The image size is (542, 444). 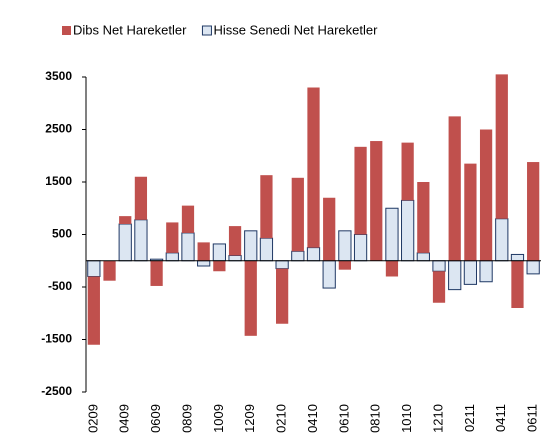 What do you see at coordinates (56, 391) in the screenshot?
I see `y-tick-label: -2500` at bounding box center [56, 391].